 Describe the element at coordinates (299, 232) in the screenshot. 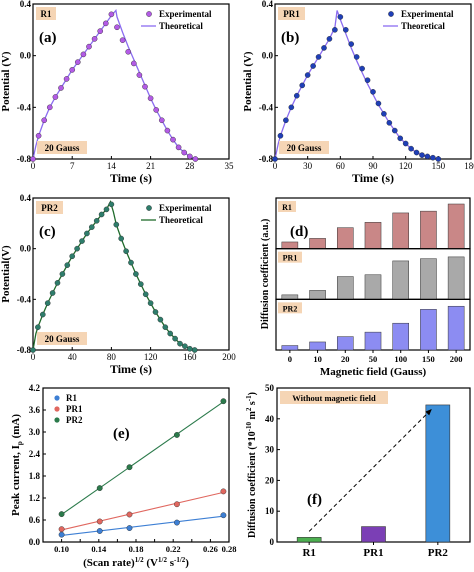

I see `panel-label: (d)` at that location.